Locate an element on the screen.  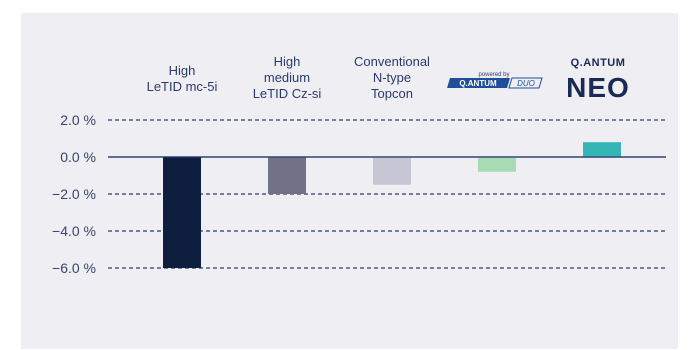
duo-logo-duo: DUO is located at coordinates (526, 83).